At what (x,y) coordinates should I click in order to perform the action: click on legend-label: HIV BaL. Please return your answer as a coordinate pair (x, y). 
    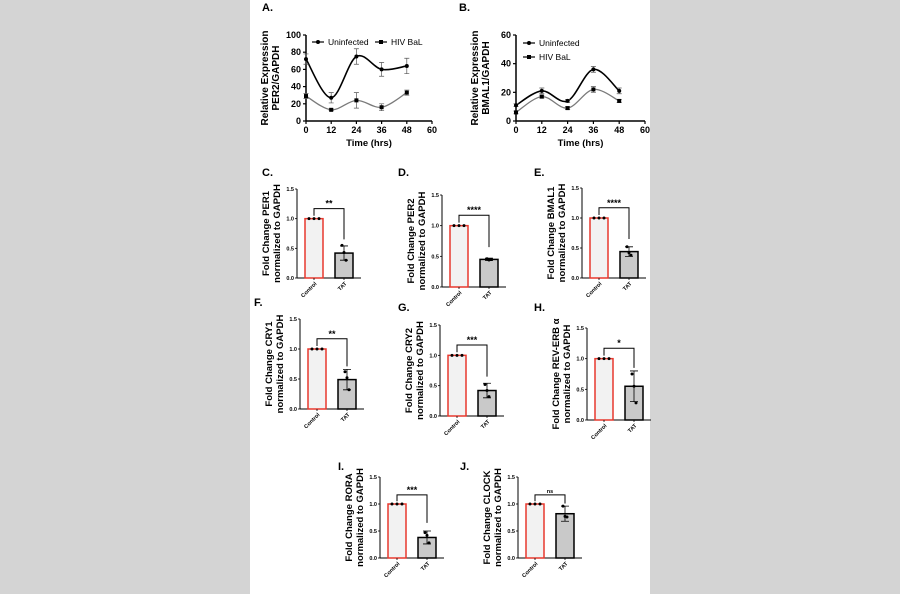
    Looking at the image, I should click on (555, 57).